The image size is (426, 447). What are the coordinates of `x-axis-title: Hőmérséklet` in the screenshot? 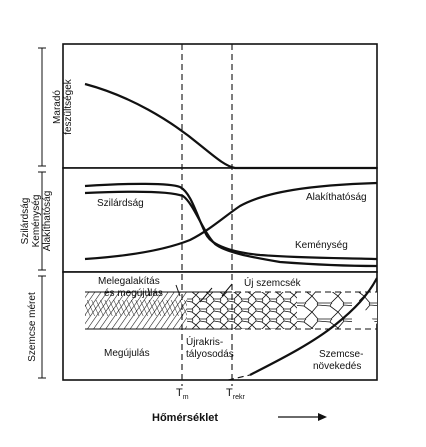 It's located at (185, 418).